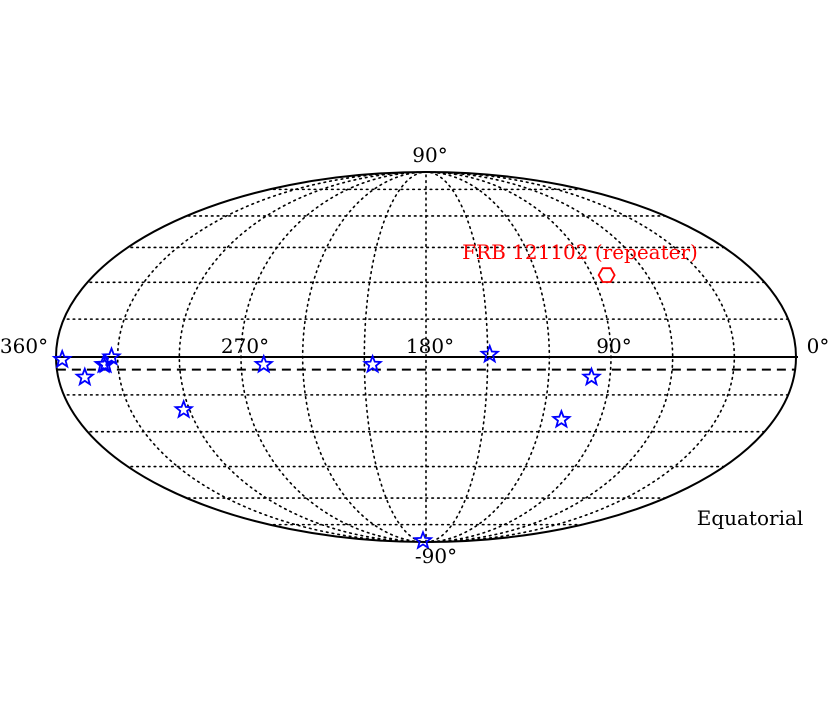 This screenshot has height=717, width=831. I want to click on x-tick-label-270: 270°, so click(245, 346).